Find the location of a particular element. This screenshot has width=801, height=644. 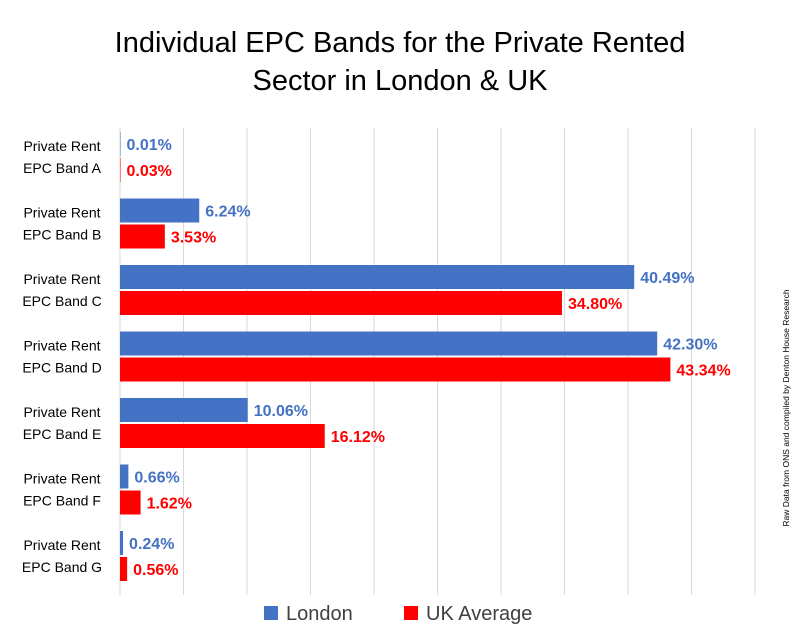

data-label-uk-average: 43.34% is located at coordinates (703, 371).